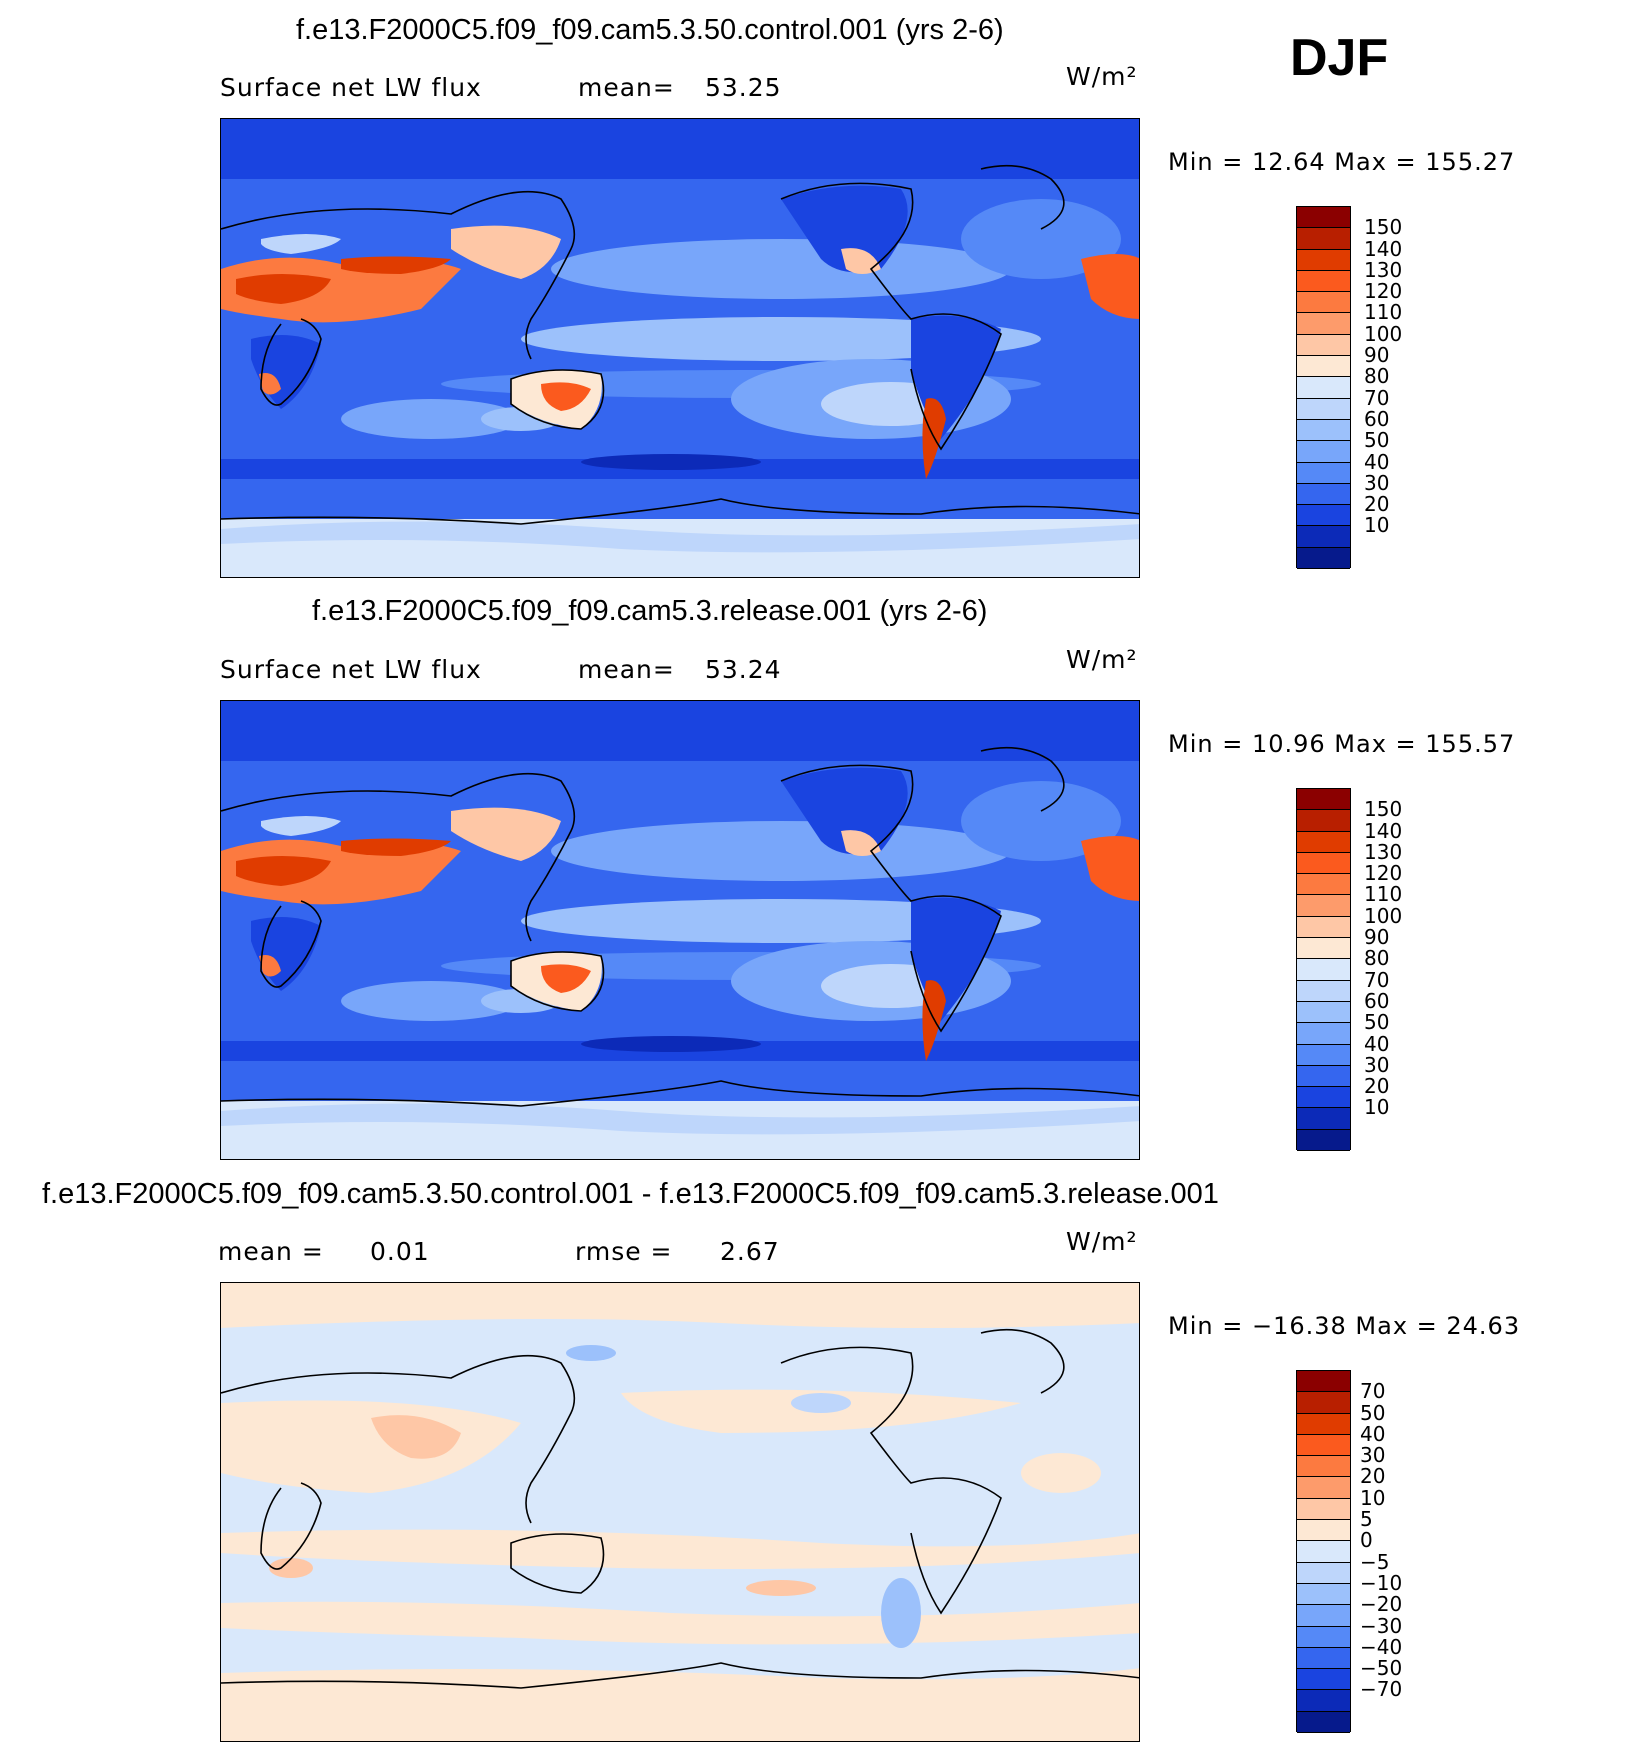  I want to click on colorbar-tick-label: −5, so click(1375, 1561).